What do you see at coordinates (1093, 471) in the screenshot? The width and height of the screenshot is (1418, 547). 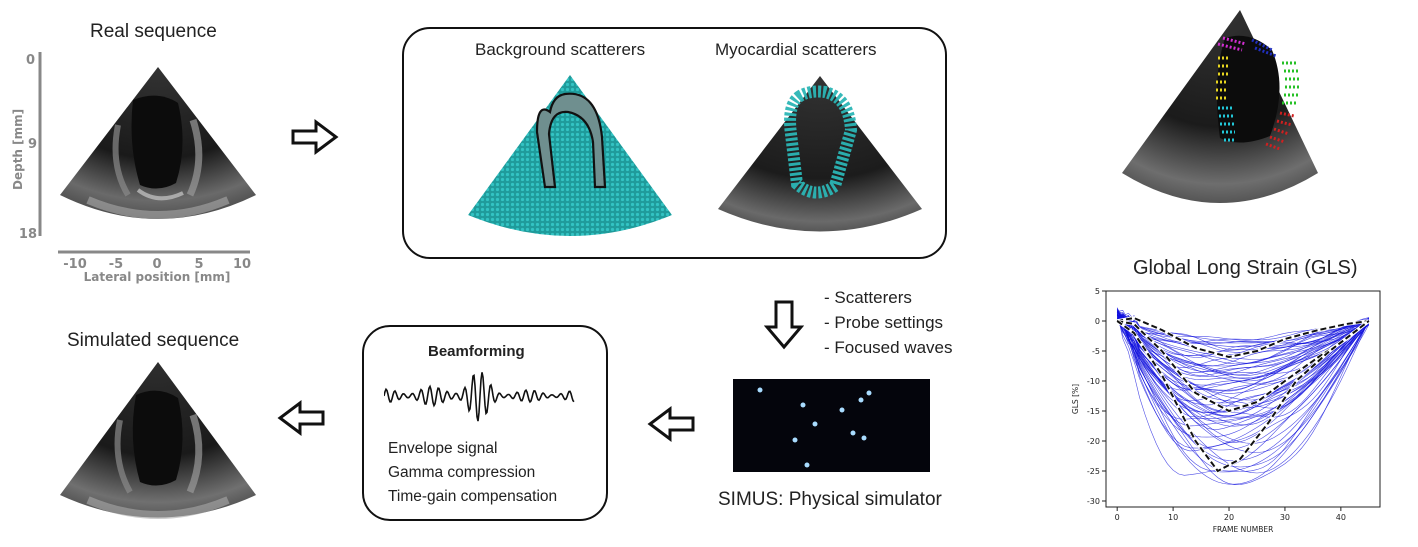 I see `y-tick-label: -25` at bounding box center [1093, 471].